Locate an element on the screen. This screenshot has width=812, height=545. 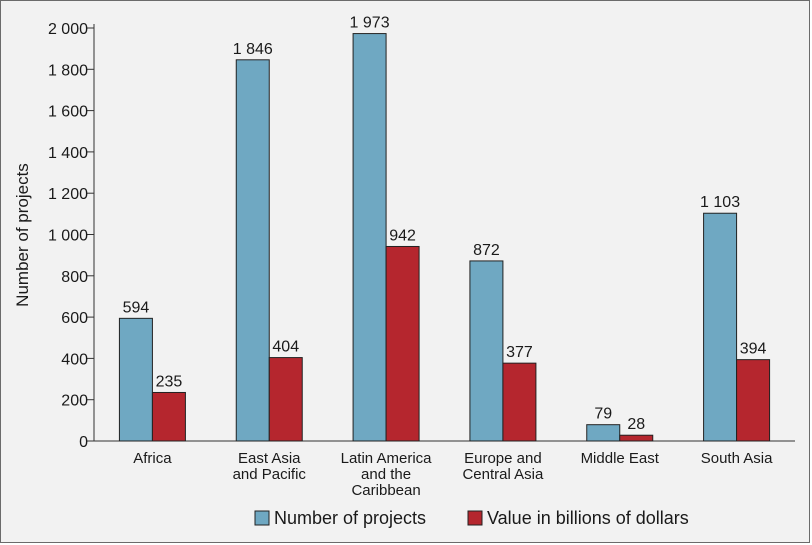
data-label: 79 is located at coordinates (603, 414).